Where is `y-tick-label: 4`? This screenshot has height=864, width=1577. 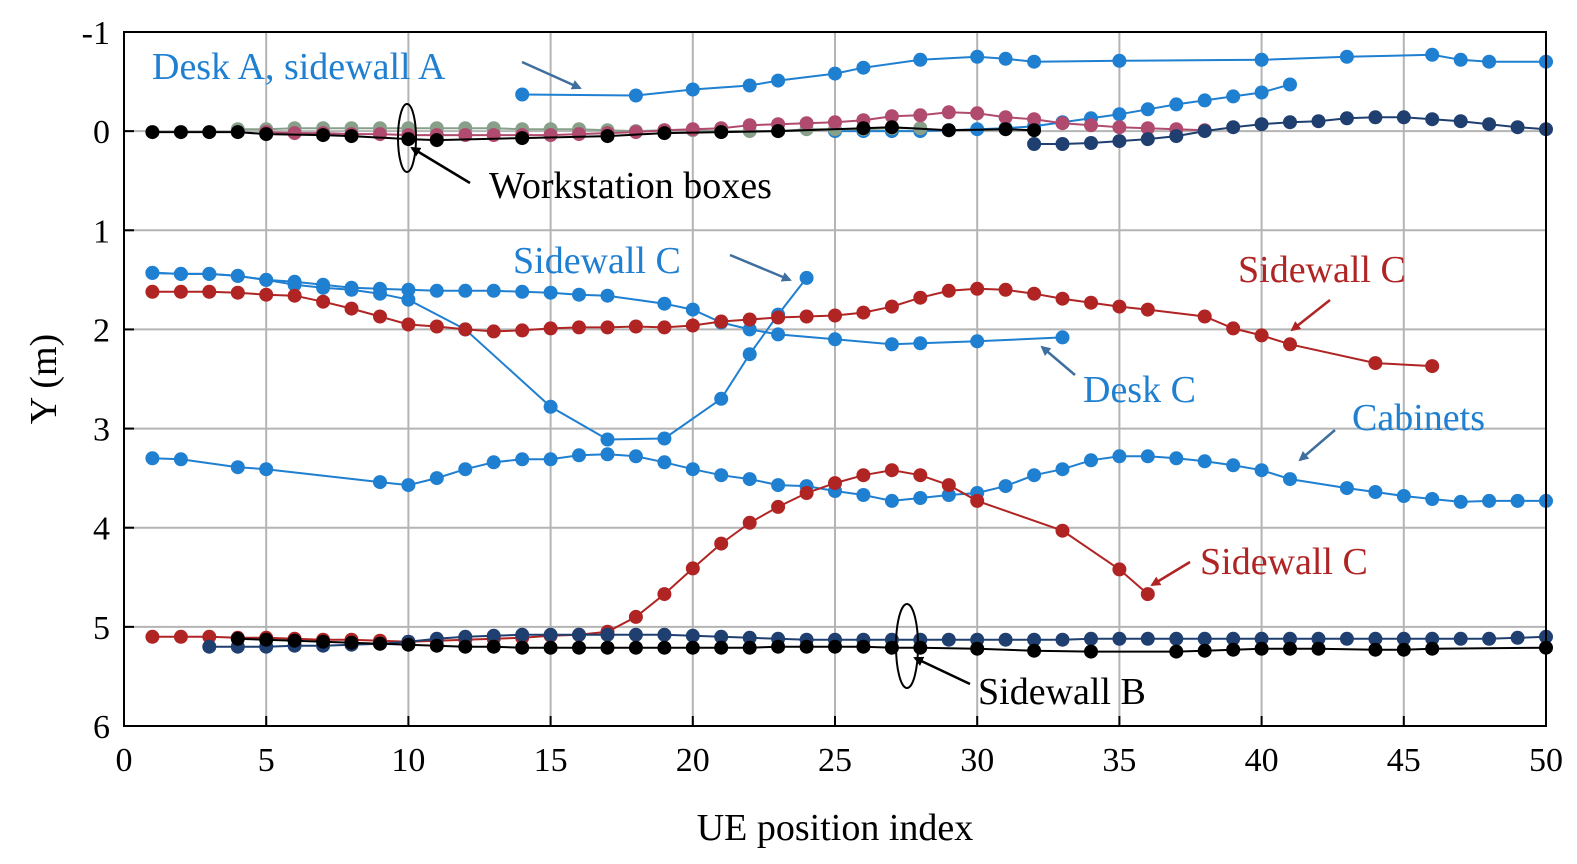
y-tick-label: 4 is located at coordinates (101, 529).